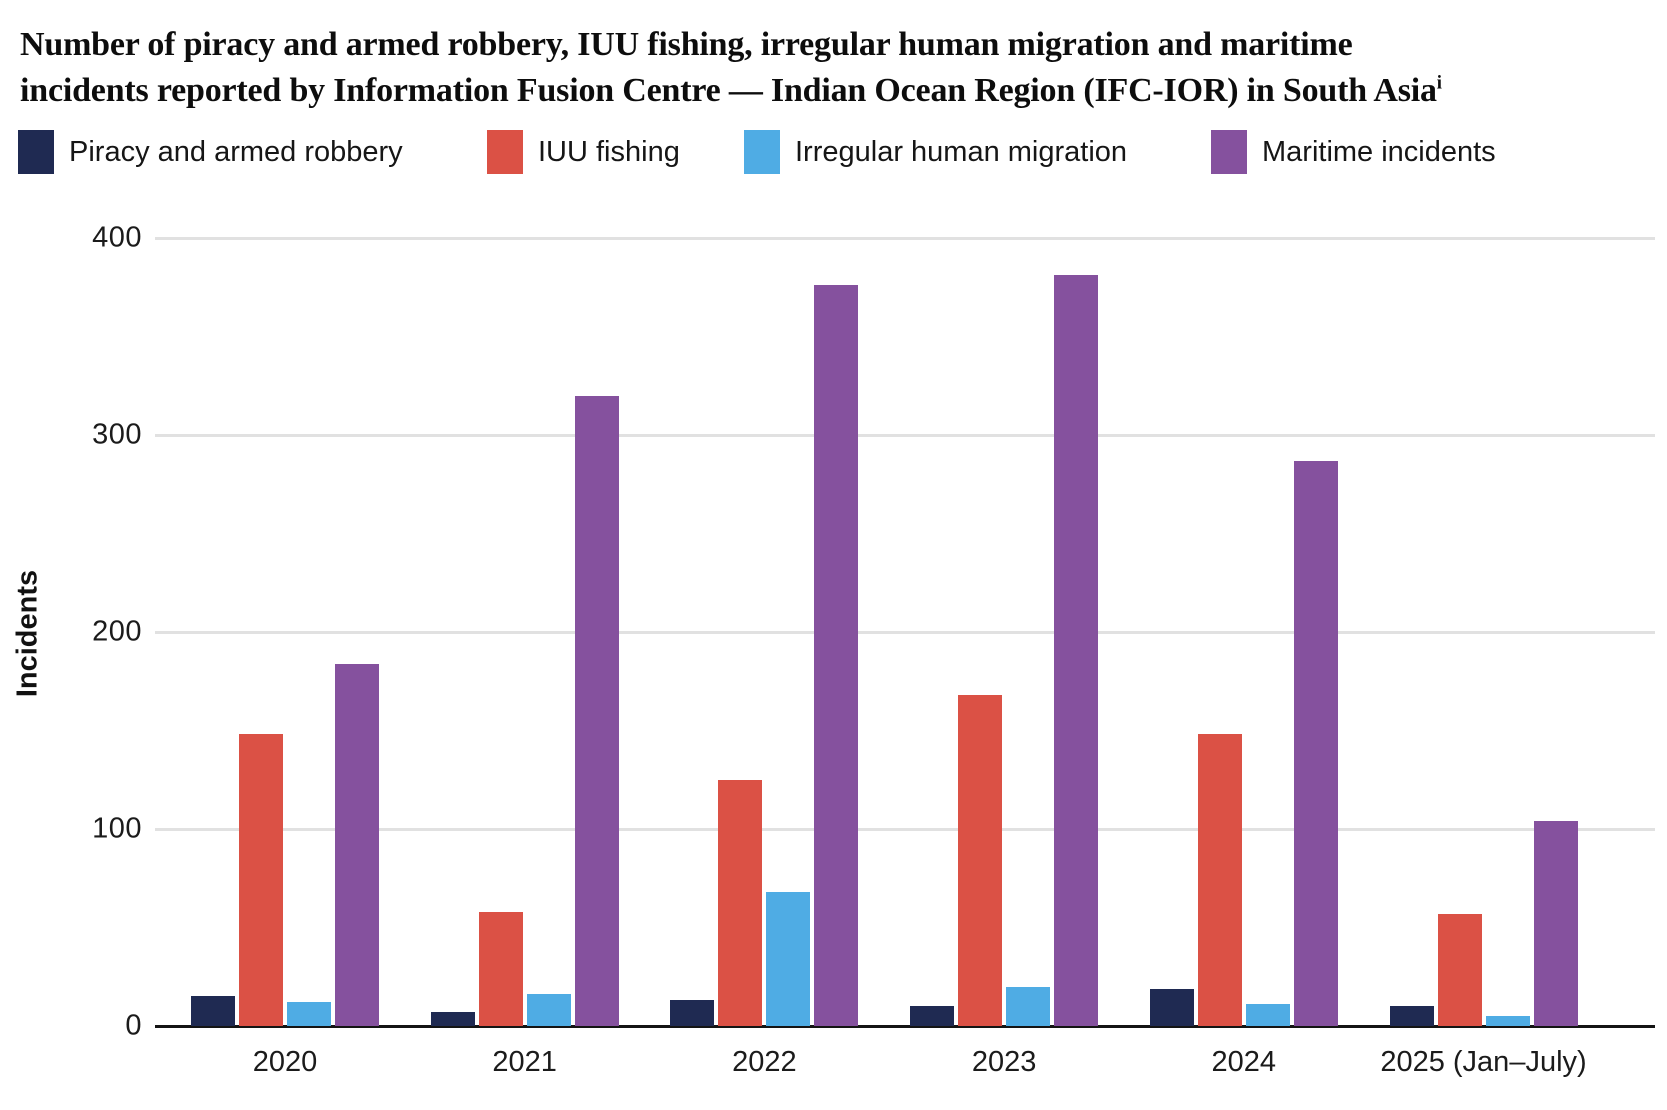  Describe the element at coordinates (117, 828) in the screenshot. I see `y-tick-100: 100` at that location.